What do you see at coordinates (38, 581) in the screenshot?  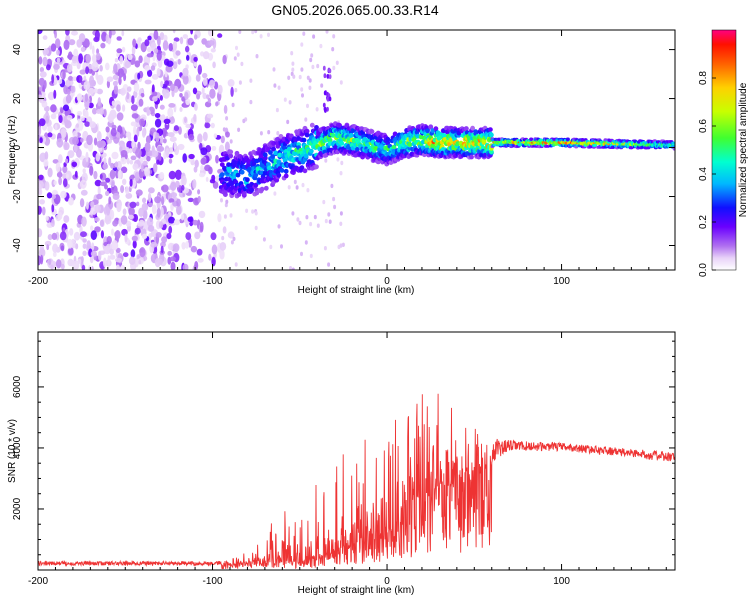 I see `snr-x-tick-label: -200` at bounding box center [38, 581].